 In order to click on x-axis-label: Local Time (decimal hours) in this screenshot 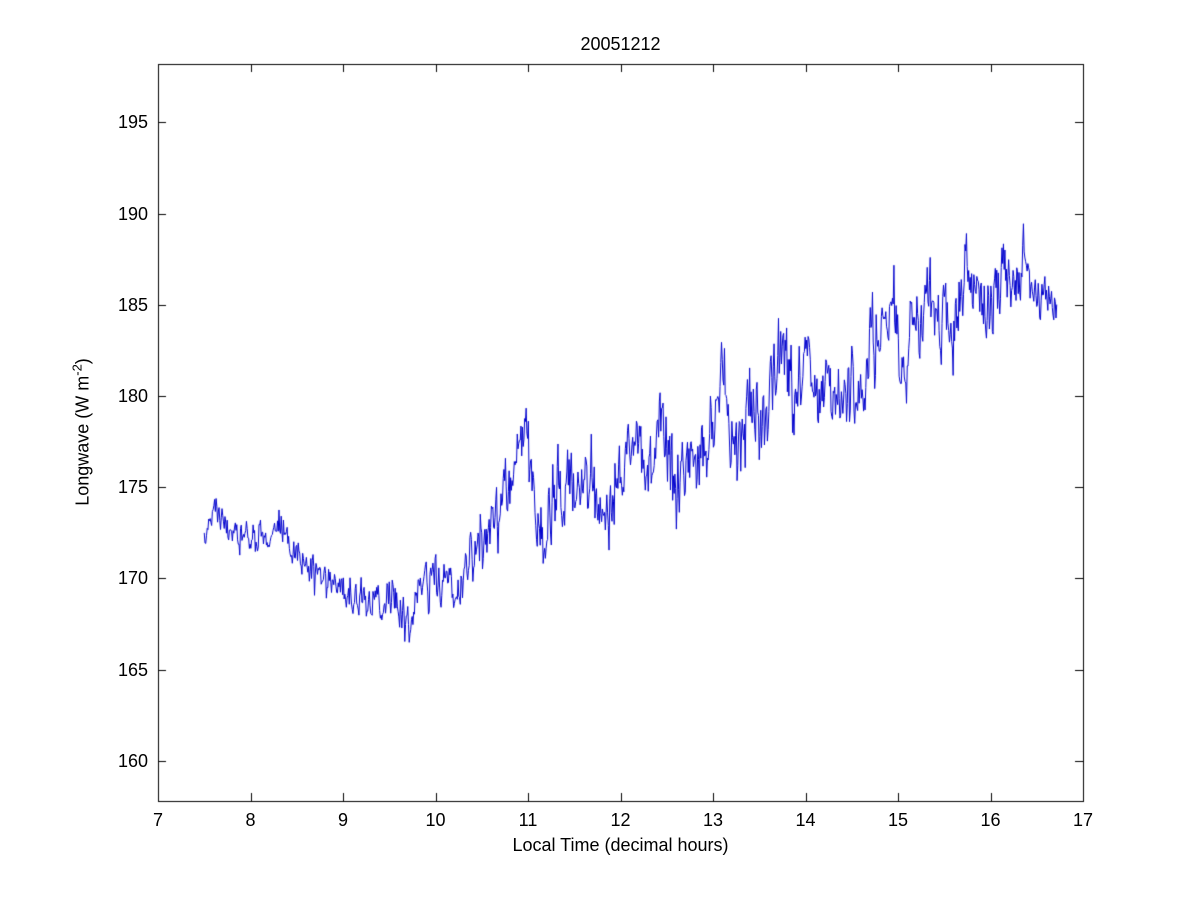, I will do `click(620, 845)`.